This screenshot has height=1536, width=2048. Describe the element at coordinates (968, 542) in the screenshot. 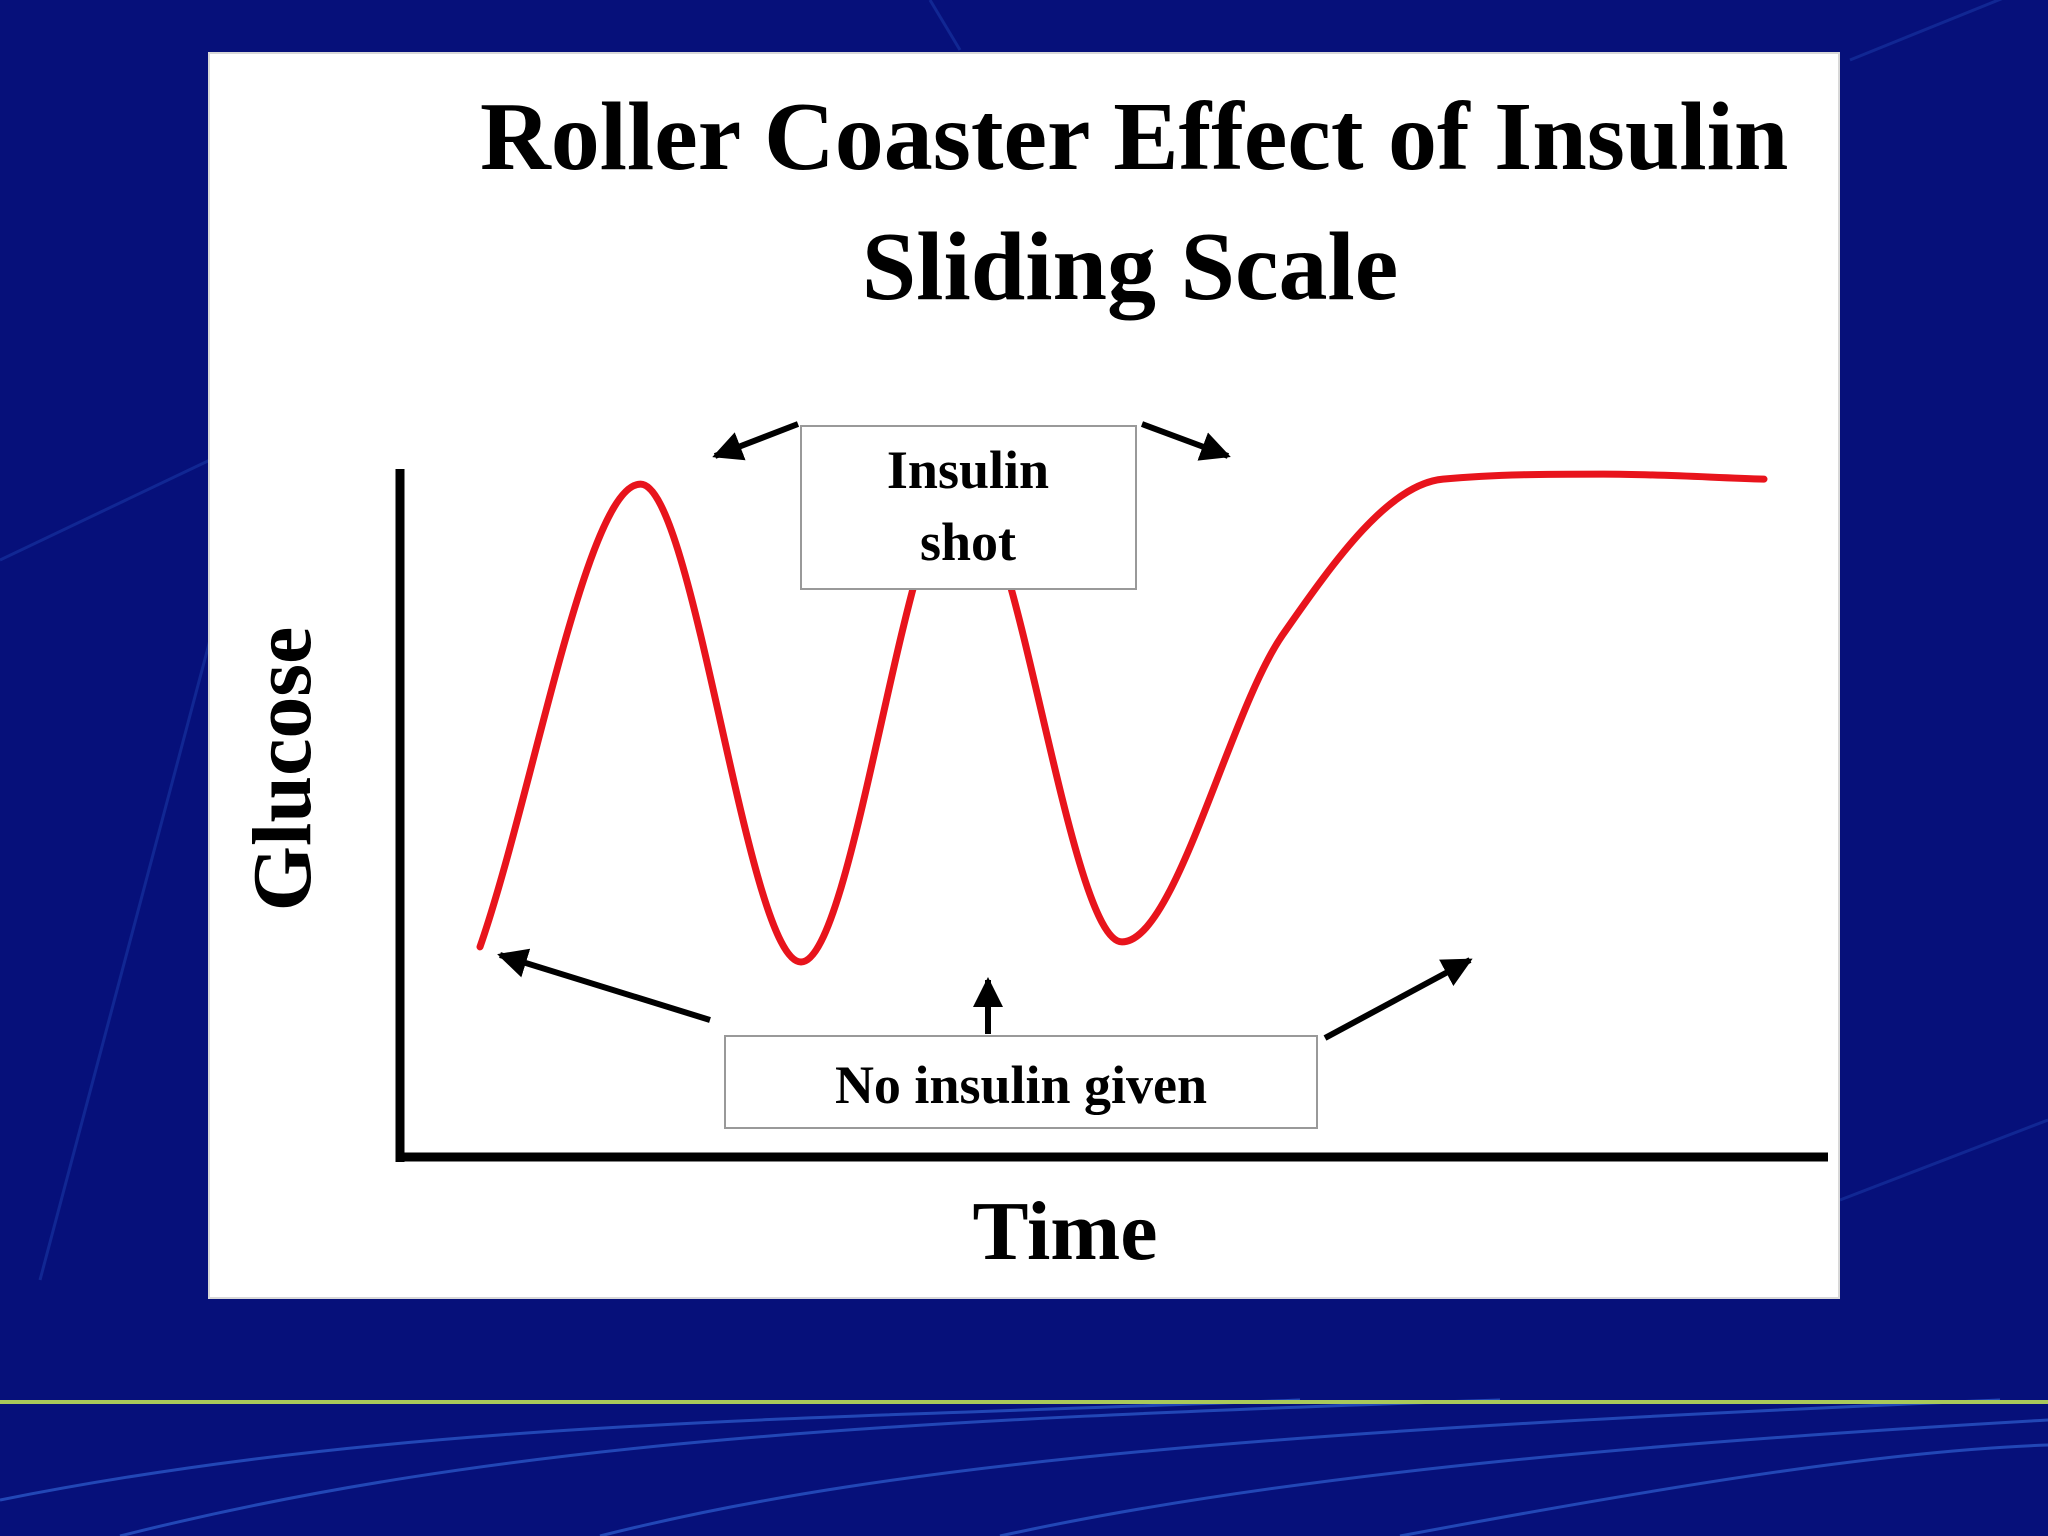

I see `insulin-shot-label-line-2: shot` at that location.